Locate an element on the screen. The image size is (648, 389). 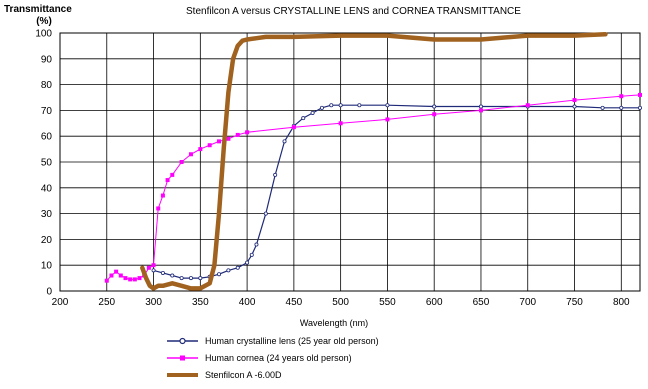
x-axis-label: Wavelength (nm) is located at coordinates (334, 323).